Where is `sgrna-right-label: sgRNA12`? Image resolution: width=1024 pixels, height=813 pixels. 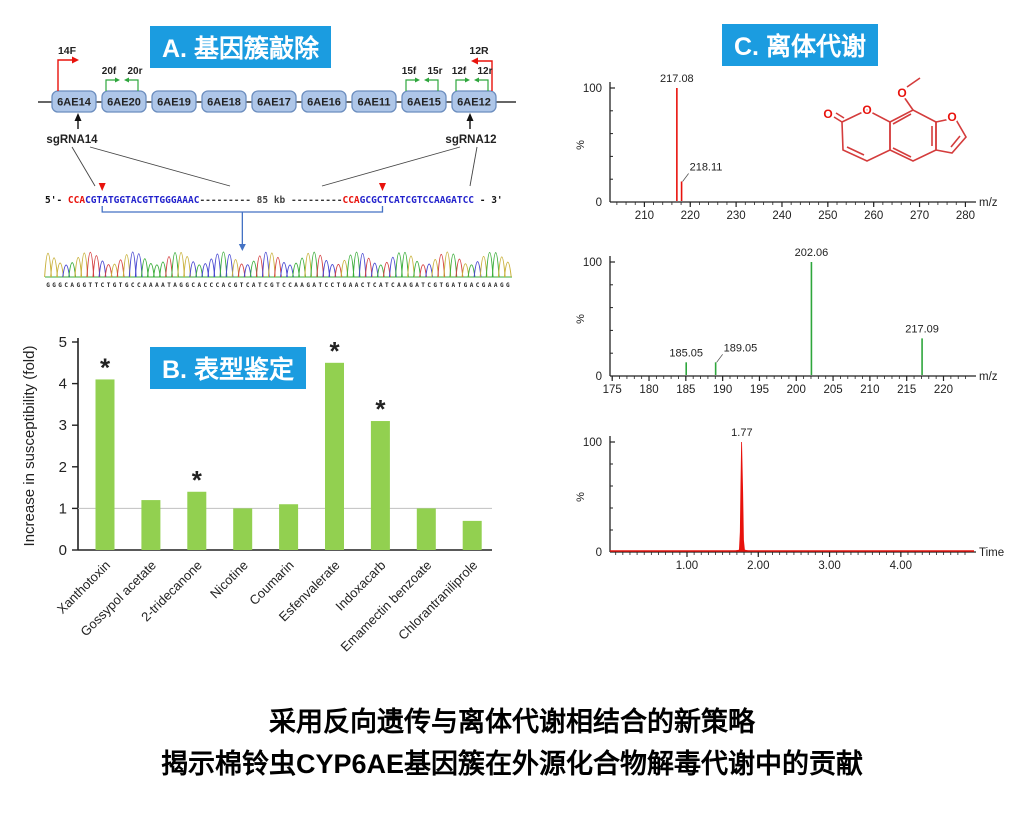
sgrna-right-label: sgRNA12 is located at coordinates (470, 140).